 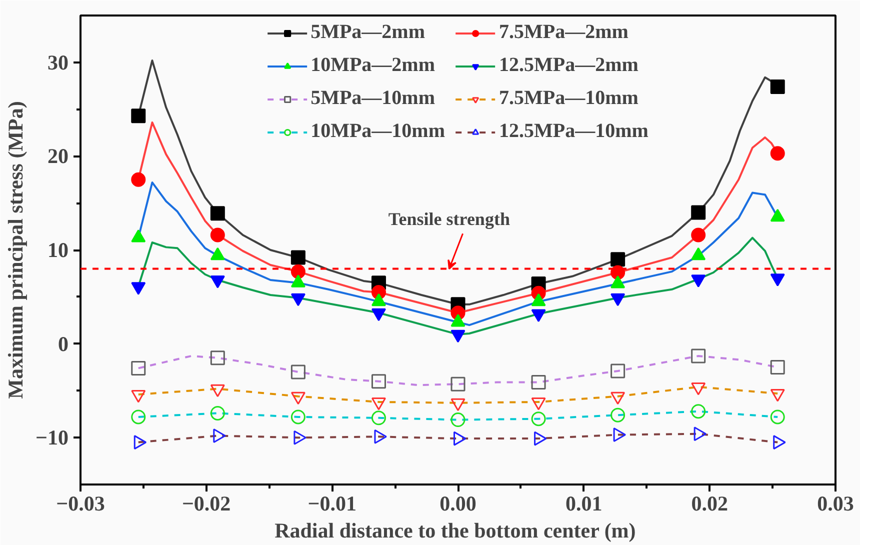 What do you see at coordinates (573, 131) in the screenshot?
I see `legend-label: 12.5MPa—10mm` at bounding box center [573, 131].